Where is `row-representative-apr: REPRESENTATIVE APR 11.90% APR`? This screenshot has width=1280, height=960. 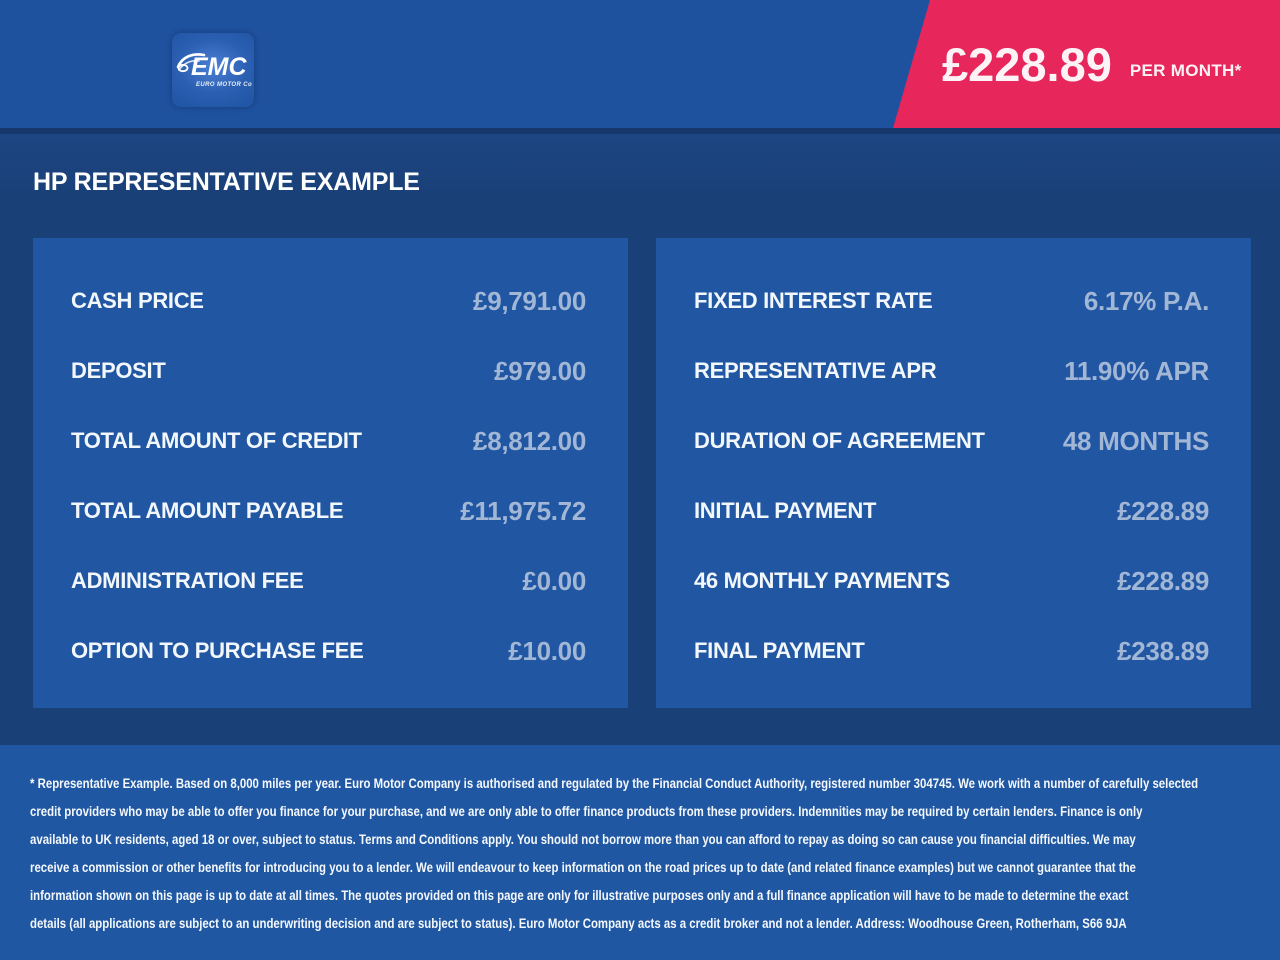 row-representative-apr: REPRESENTATIVE APR 11.90% APR is located at coordinates (953, 371).